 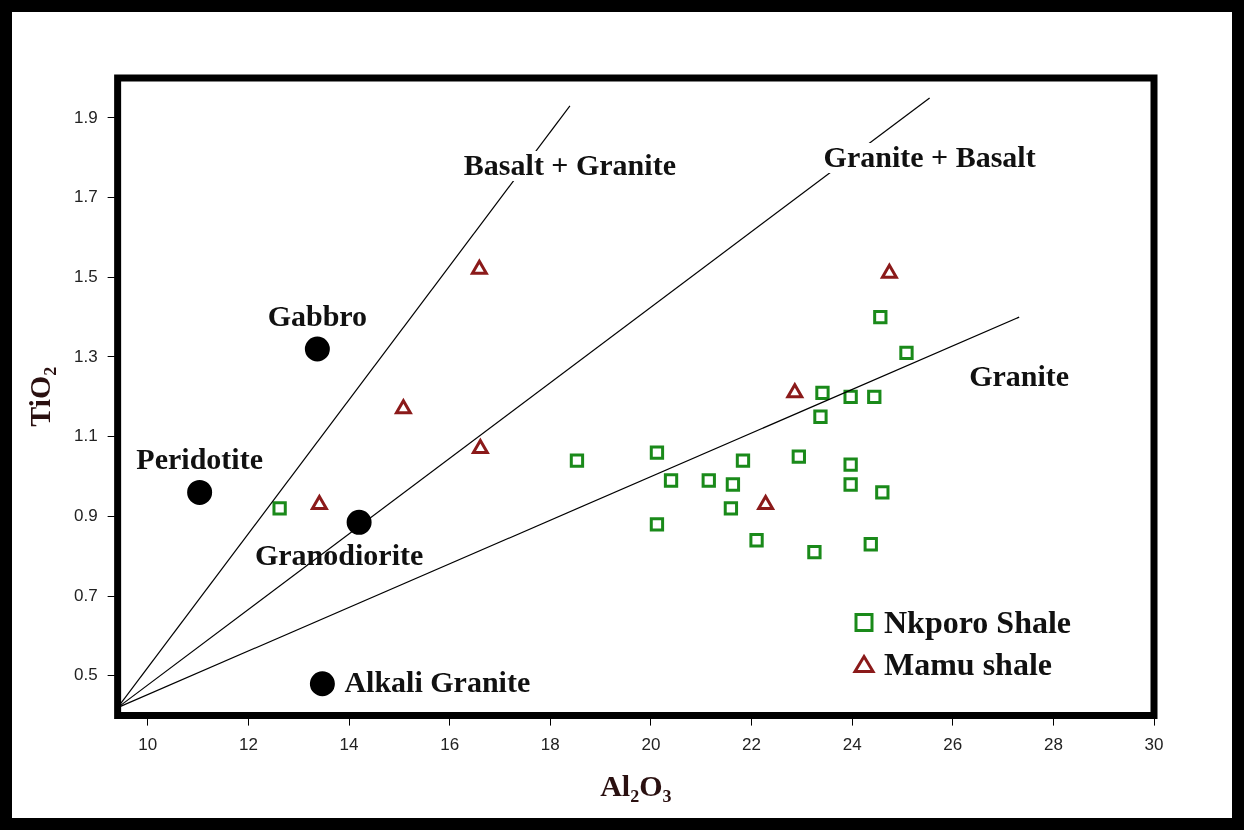 I want to click on y-tick-label: 0.5, so click(x=85, y=675).